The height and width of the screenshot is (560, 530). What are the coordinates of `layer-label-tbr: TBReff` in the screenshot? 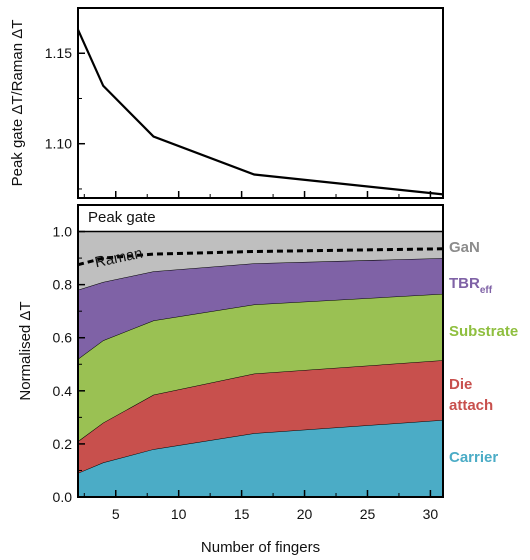 It's located at (471, 285).